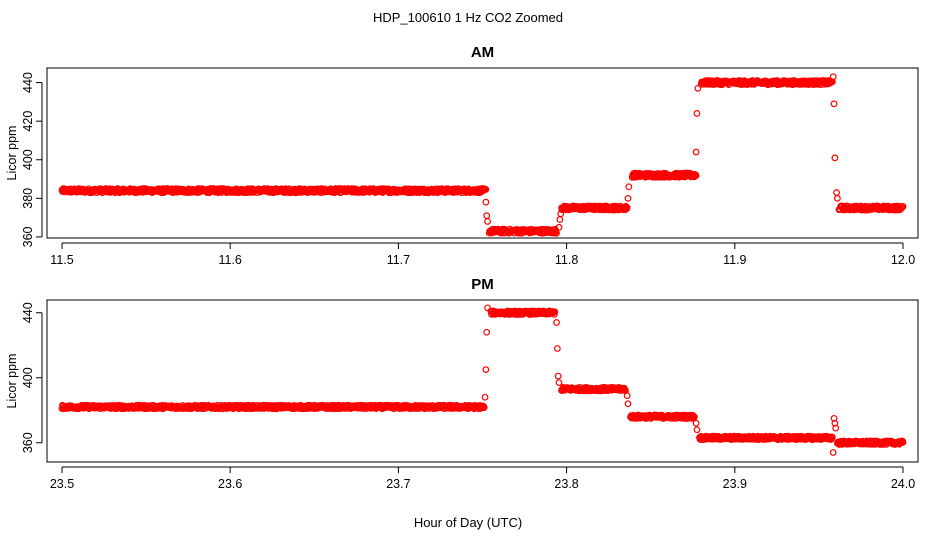  Describe the element at coordinates (28, 198) in the screenshot. I see `y-tick-label: 380` at that location.